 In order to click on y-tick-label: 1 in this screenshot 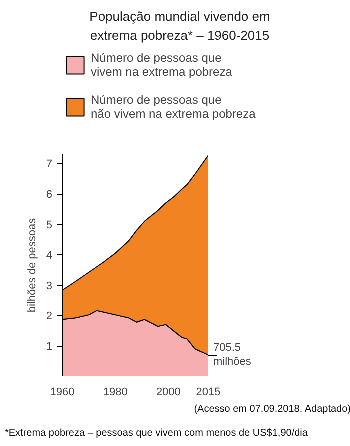, I will do `click(49, 347)`.